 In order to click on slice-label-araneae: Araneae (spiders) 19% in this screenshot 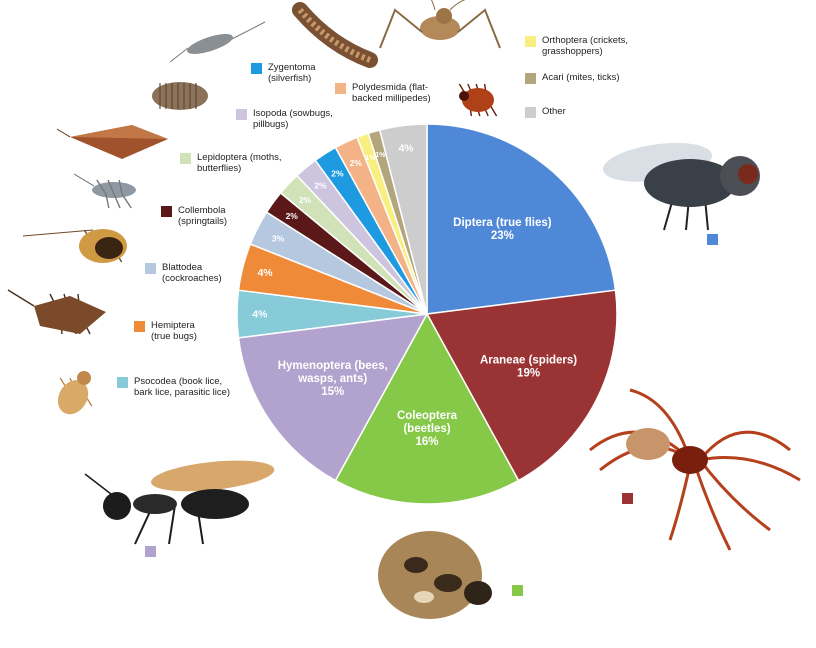, I will do `click(528, 366)`.